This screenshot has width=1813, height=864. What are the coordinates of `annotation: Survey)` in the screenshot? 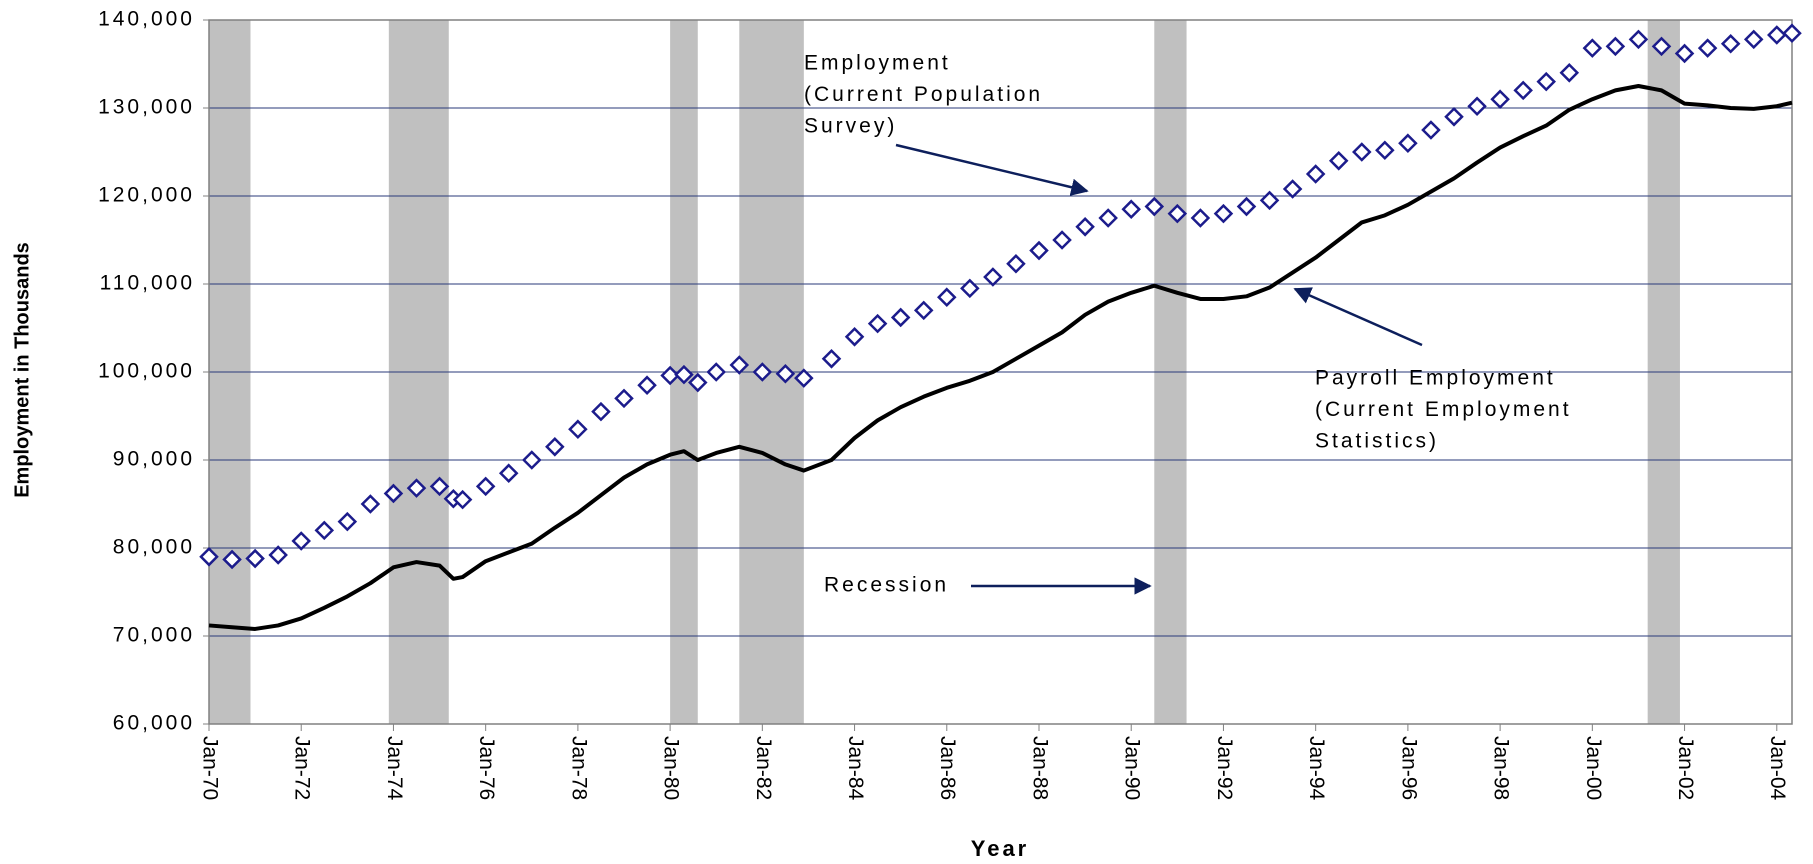 It's located at (850, 126).